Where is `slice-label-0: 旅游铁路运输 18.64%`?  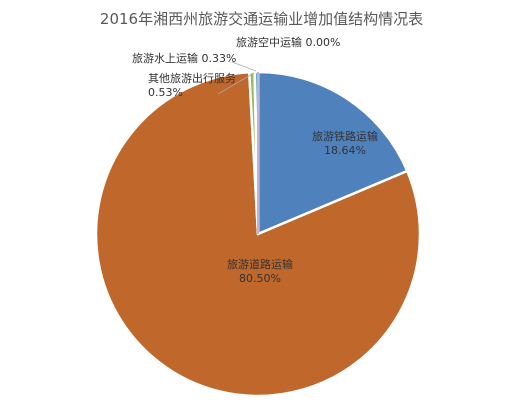
slice-label-0: 旅游铁路运输 18.64% is located at coordinates (345, 143).